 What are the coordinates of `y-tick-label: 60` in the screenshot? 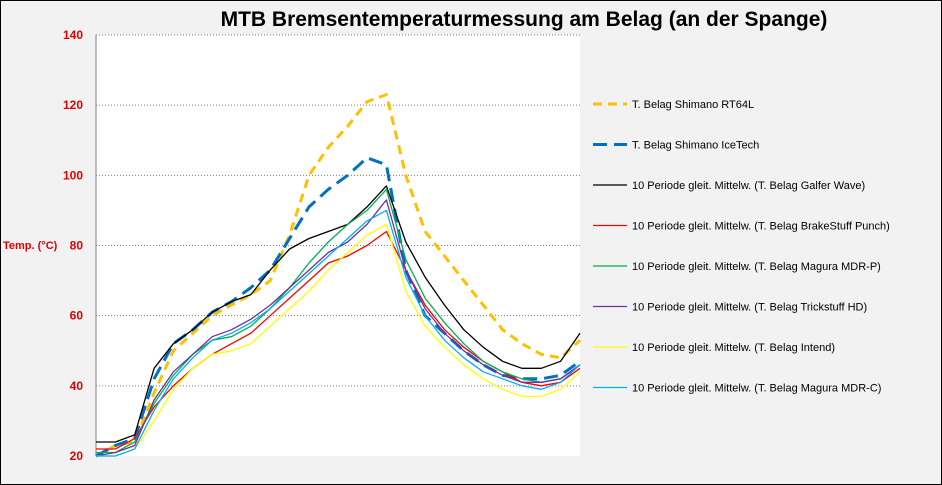 It's located at (77, 316).